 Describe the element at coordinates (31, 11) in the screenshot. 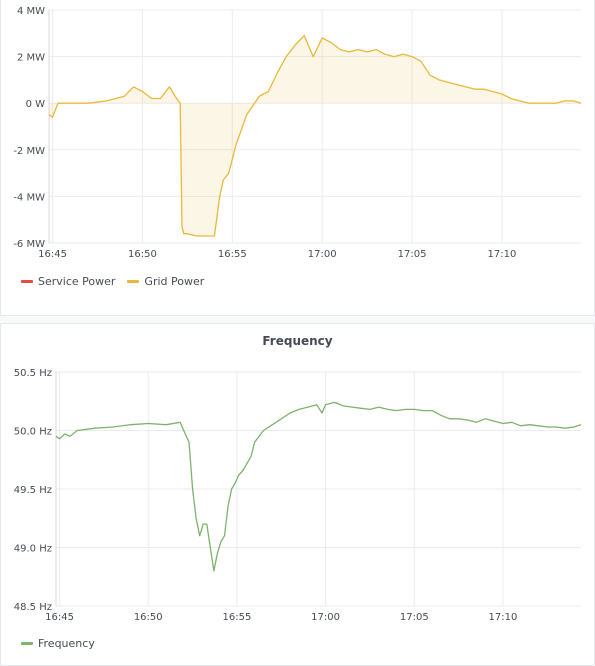

I see `y-tick-label: 4 MW` at that location.